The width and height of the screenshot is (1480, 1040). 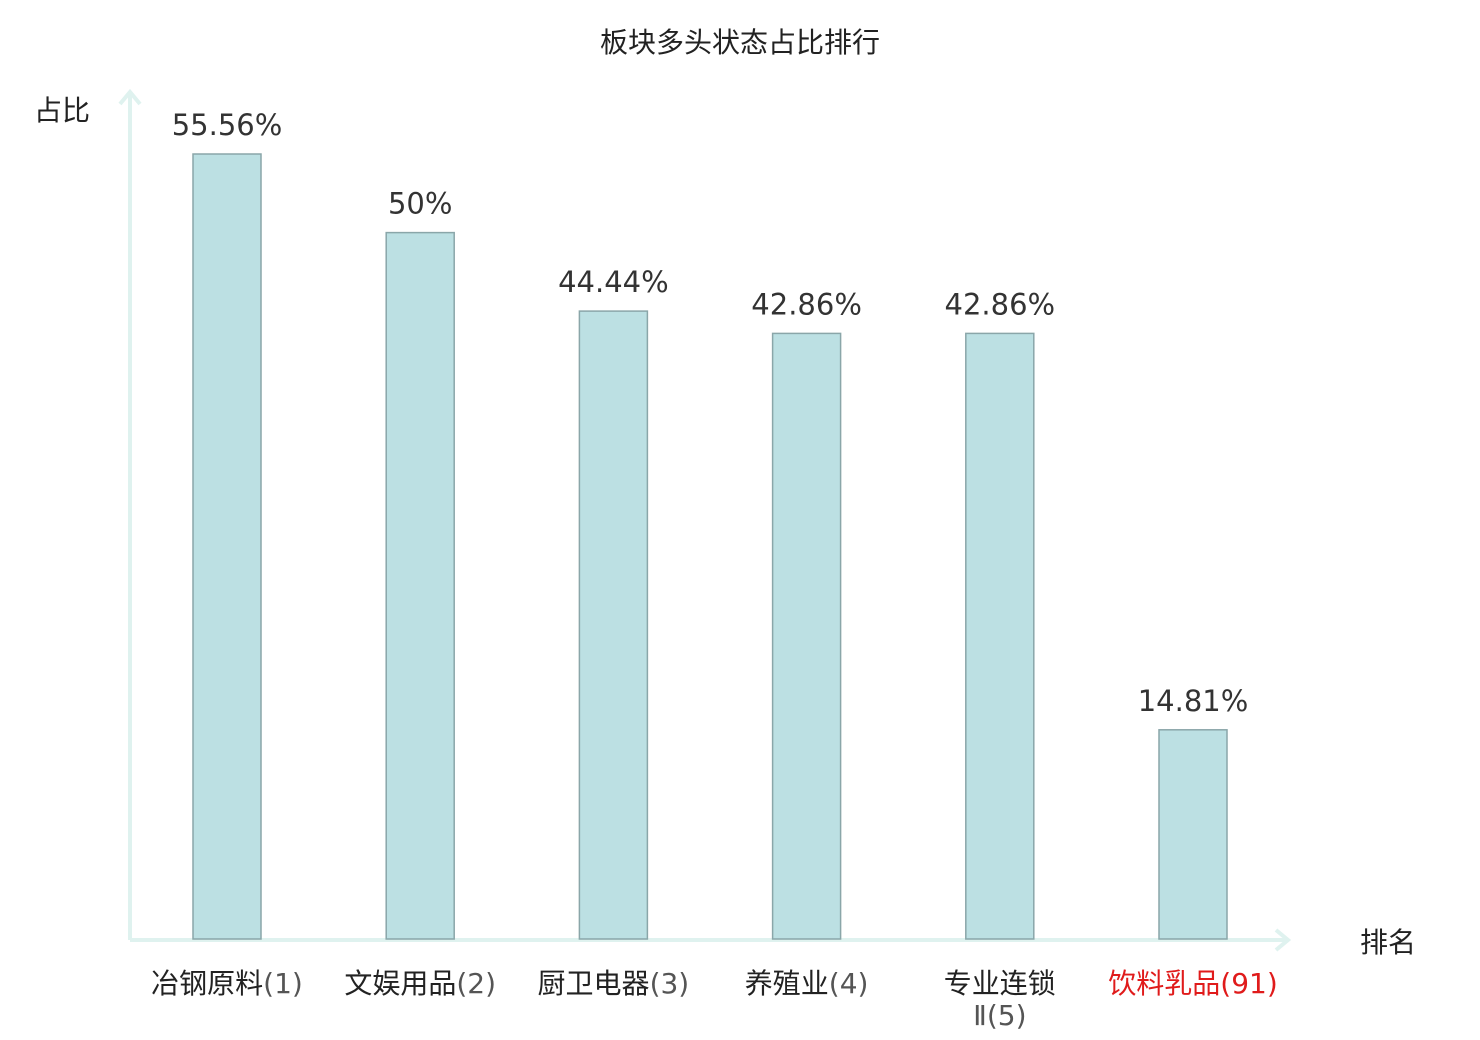 I want to click on x-tick-label: 厨卫电器(3), so click(x=614, y=983).